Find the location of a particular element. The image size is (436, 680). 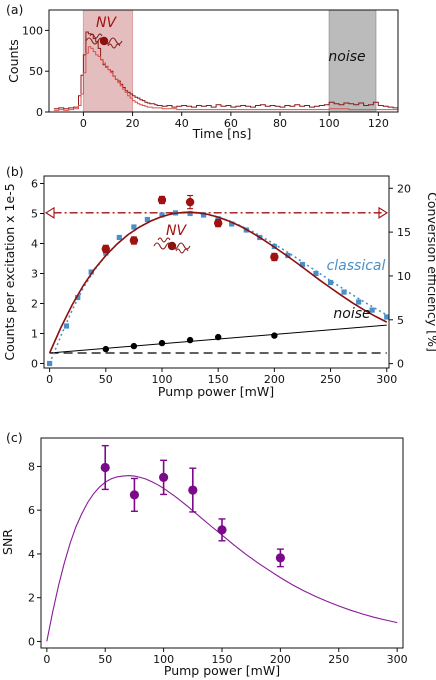

panel-c-x-tick-label: 50 is located at coordinates (105, 659).